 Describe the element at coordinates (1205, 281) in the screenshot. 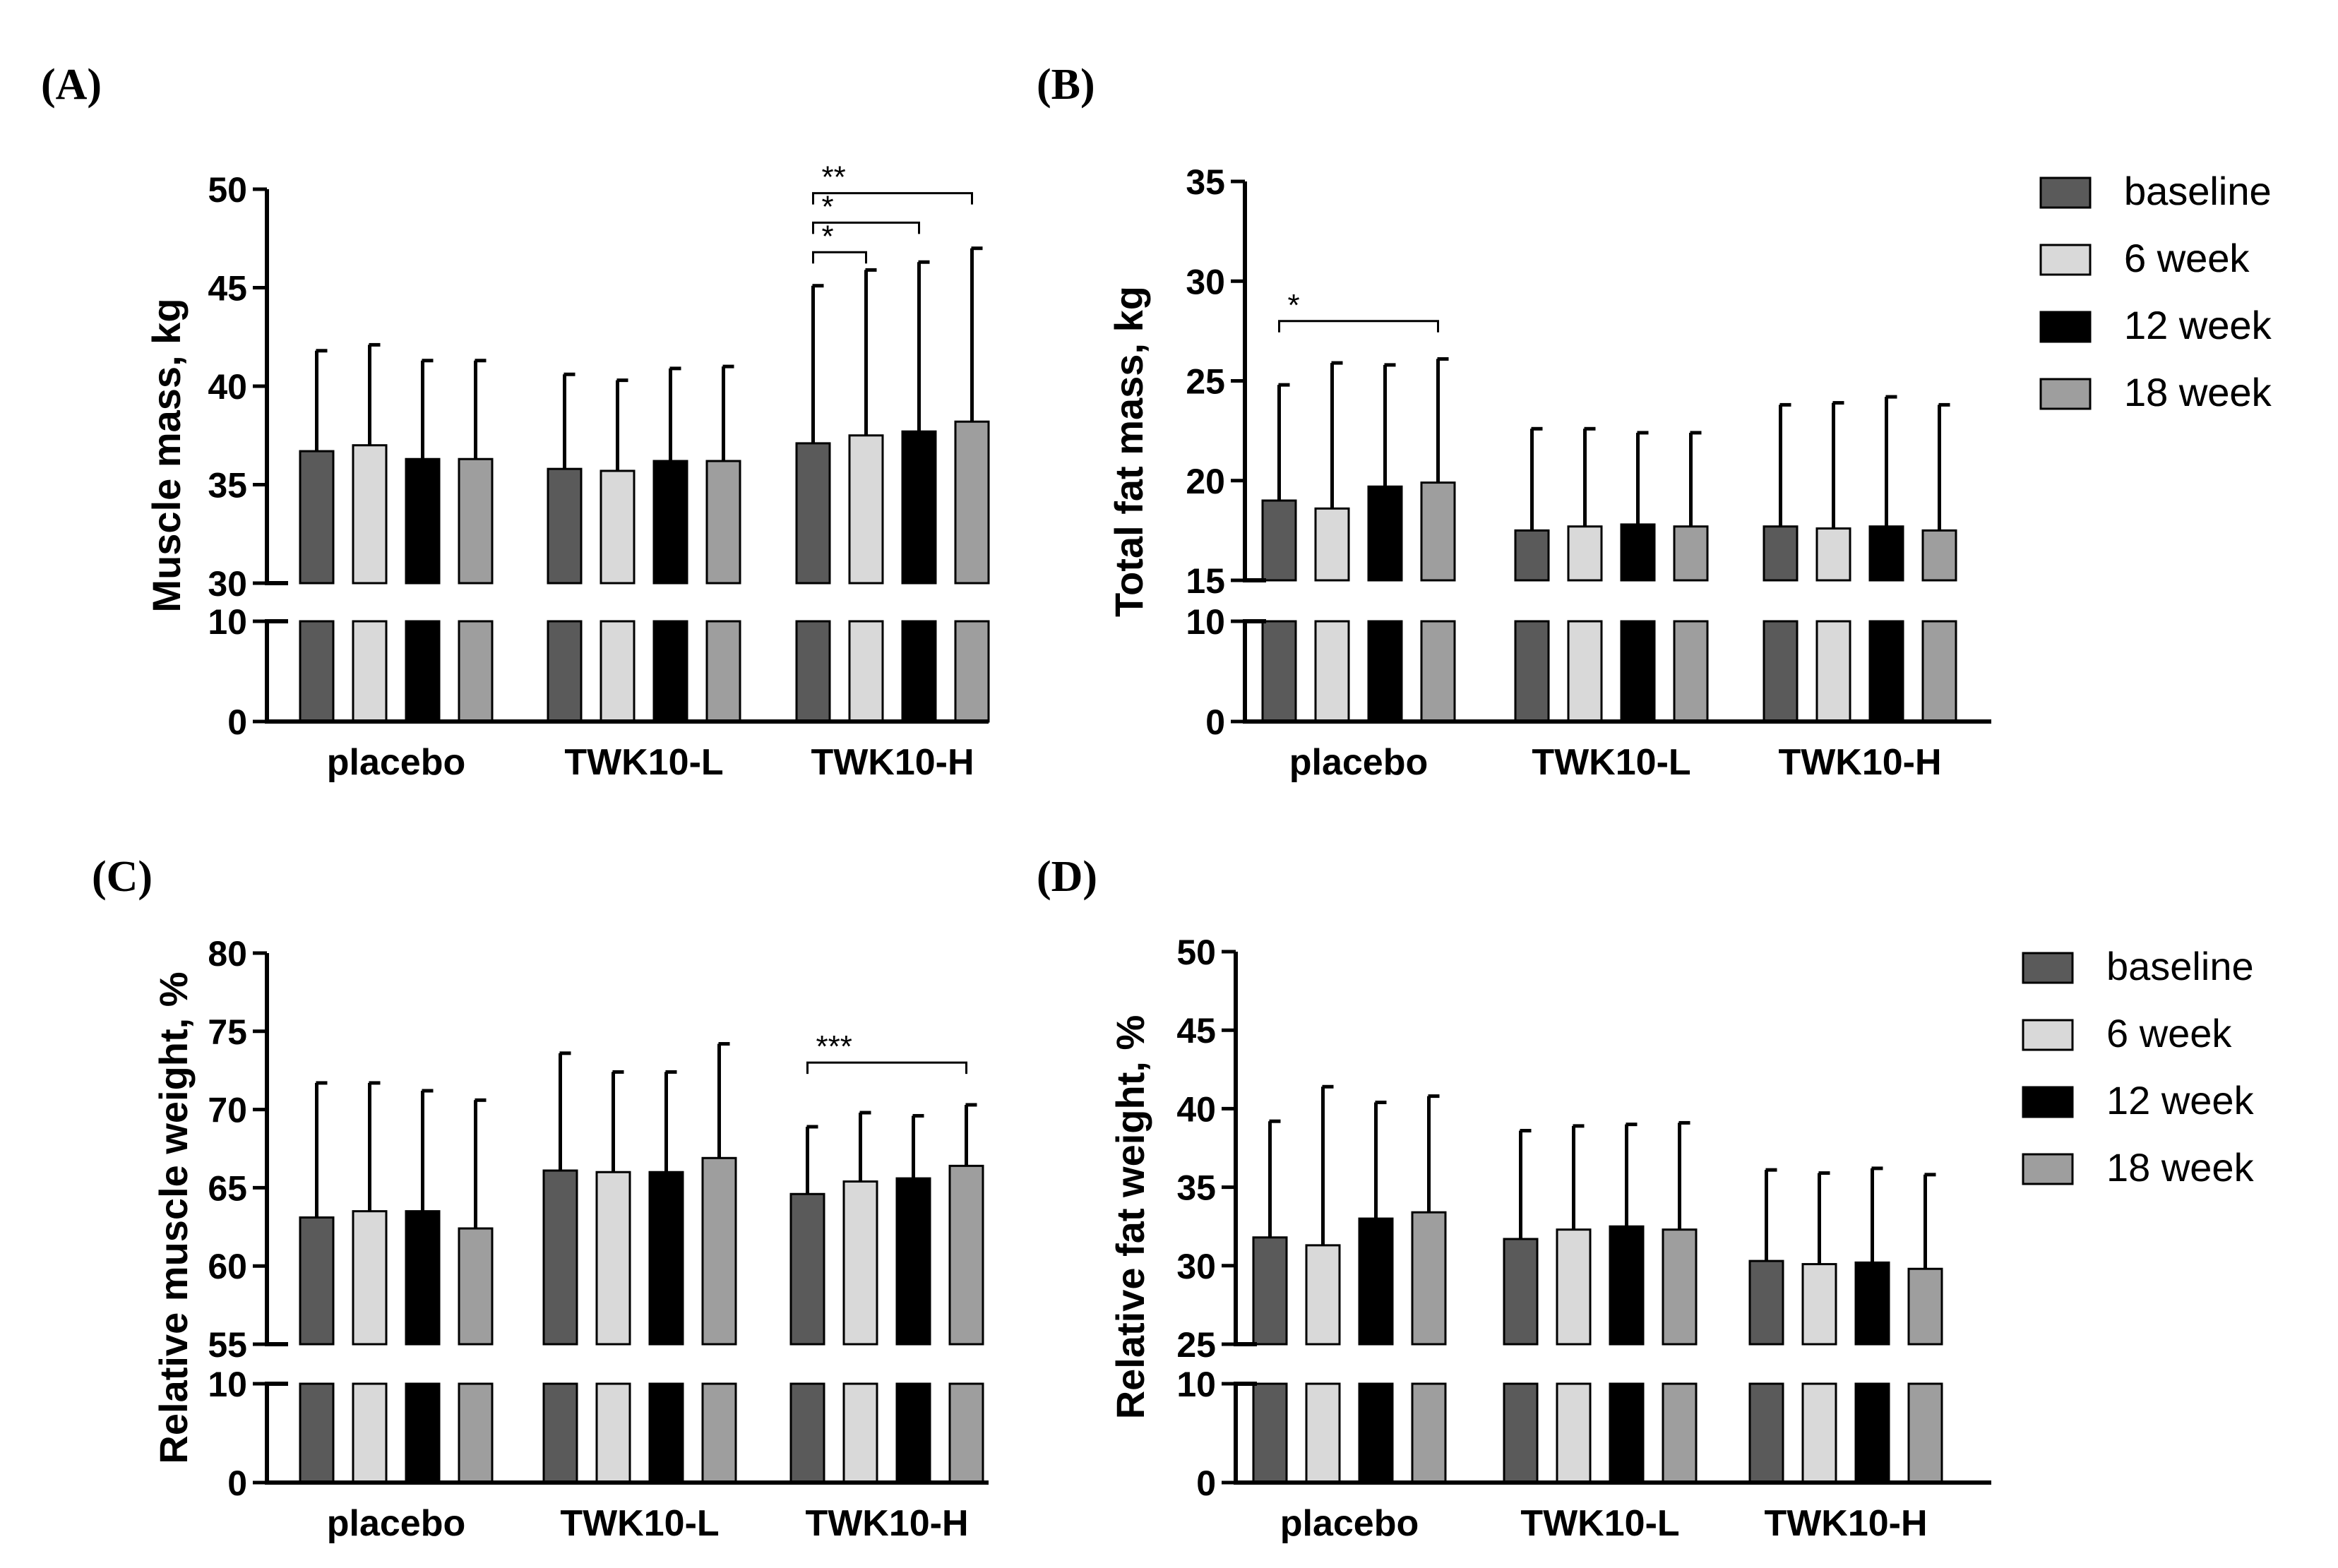

I see `y-tick-label: 30` at that location.